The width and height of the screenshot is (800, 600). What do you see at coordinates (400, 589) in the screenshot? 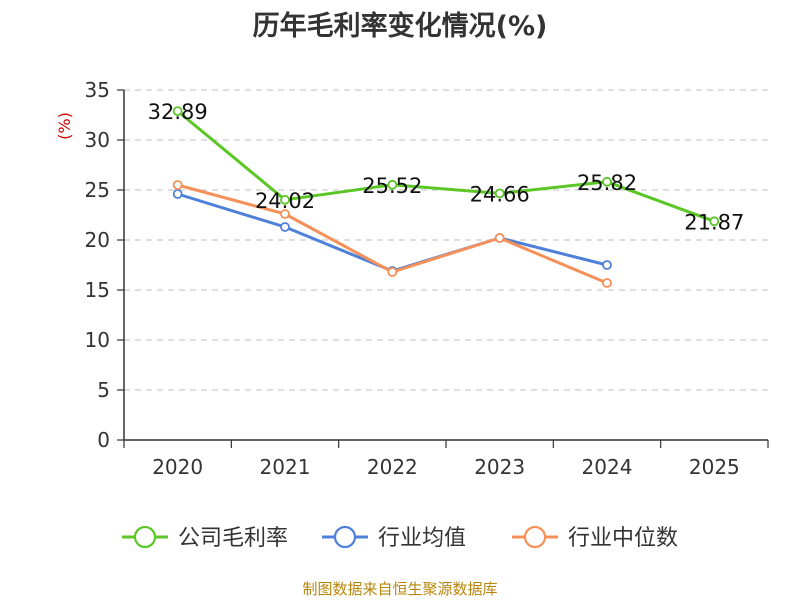
I see `source-footer: 制图数据来自恒生聚源数据库` at bounding box center [400, 589].